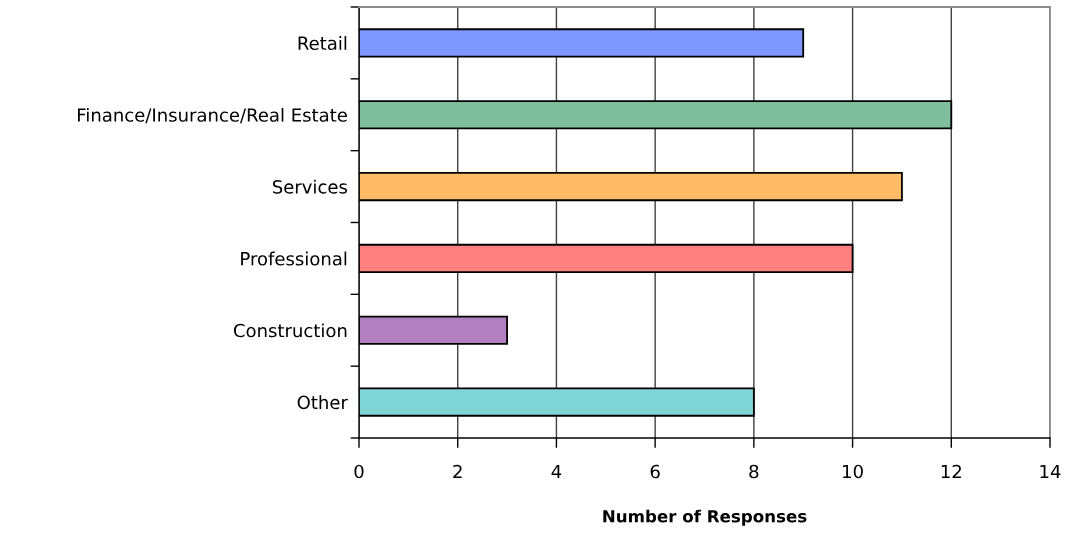 The height and width of the screenshot is (537, 1065). Describe the element at coordinates (1050, 471) in the screenshot. I see `x-tick-label: 14` at that location.